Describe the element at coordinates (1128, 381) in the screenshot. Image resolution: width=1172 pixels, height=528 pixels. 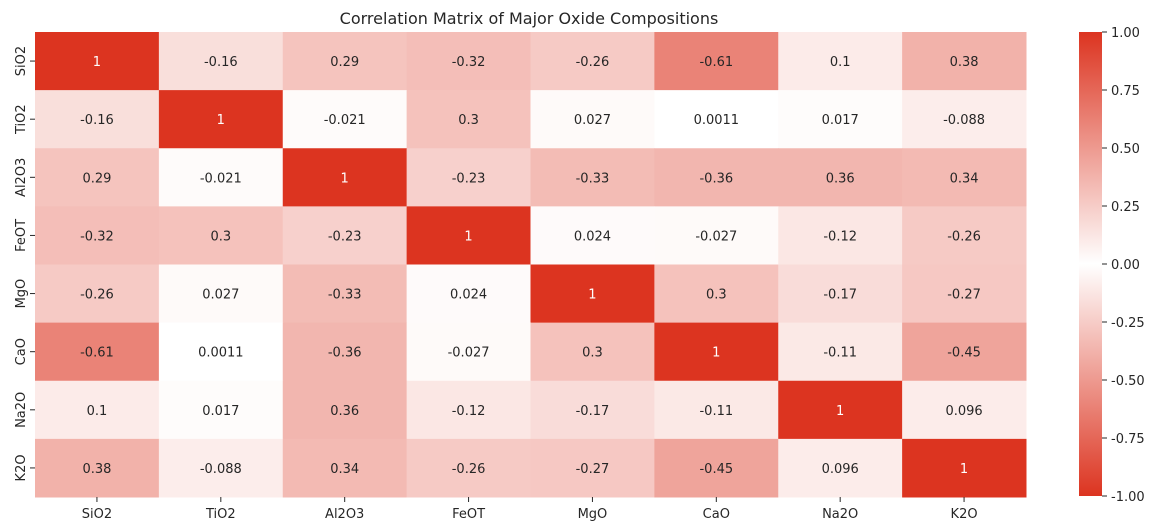
I see `colorbar-tick-label: -0.50` at that location.